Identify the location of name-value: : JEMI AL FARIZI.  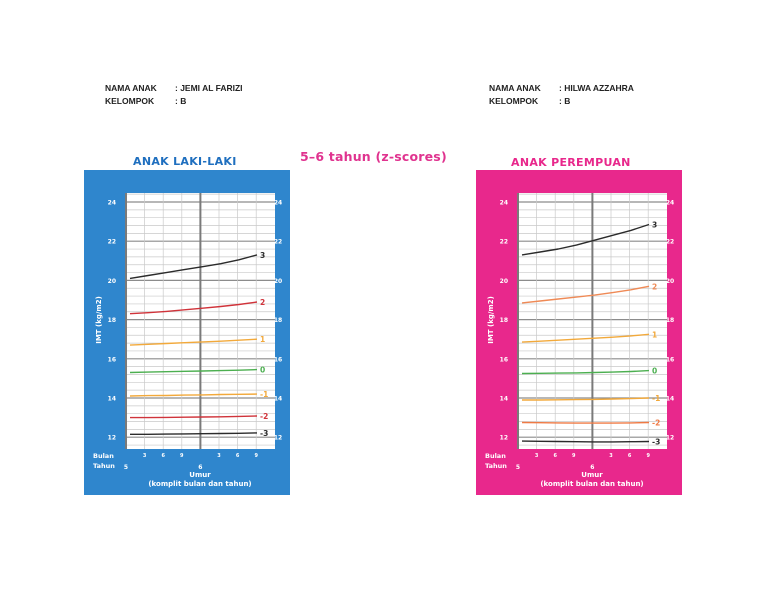
(209, 88).